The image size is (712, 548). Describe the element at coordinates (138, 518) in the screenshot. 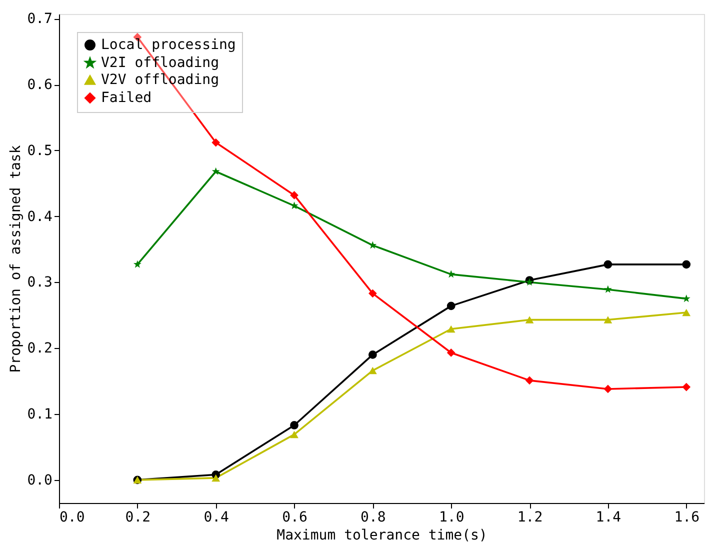

I see `x-tick-label: 0.2` at that location.